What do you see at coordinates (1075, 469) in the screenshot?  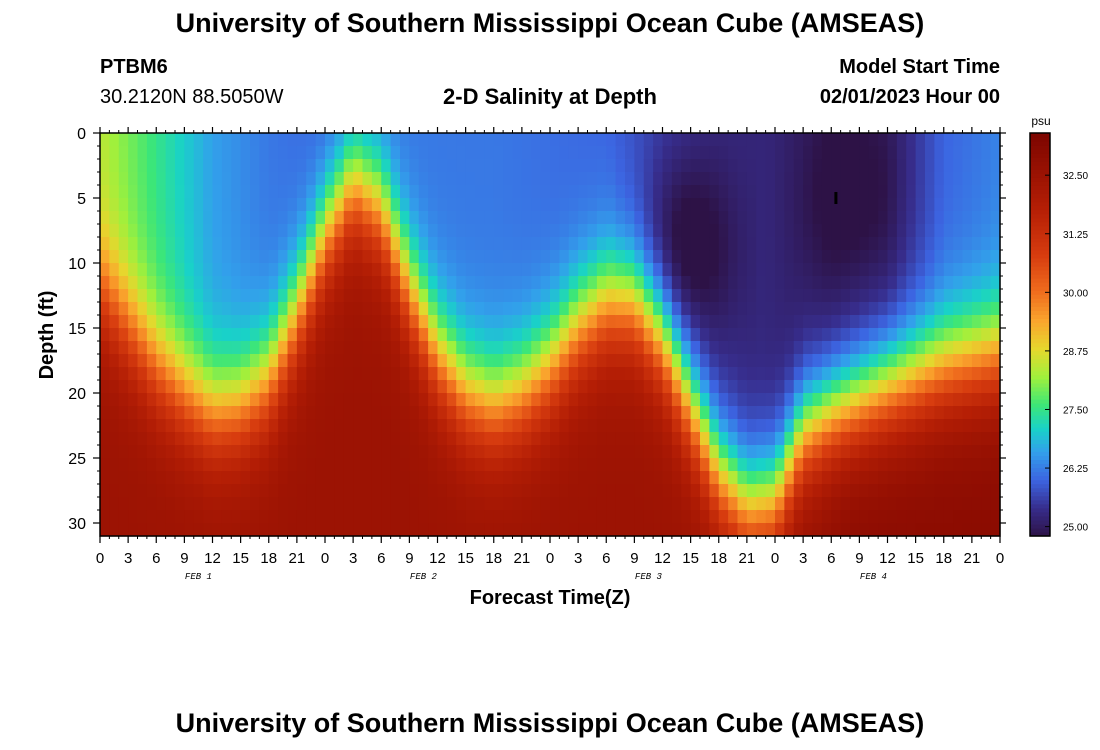 I see `colorbar-tick-label: 26.25` at bounding box center [1075, 469].